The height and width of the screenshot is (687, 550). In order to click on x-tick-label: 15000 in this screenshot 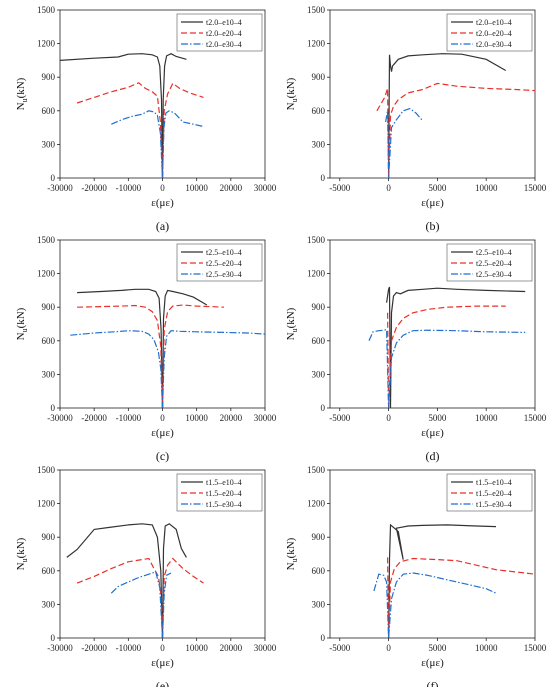, I will do `click(535, 418)`.